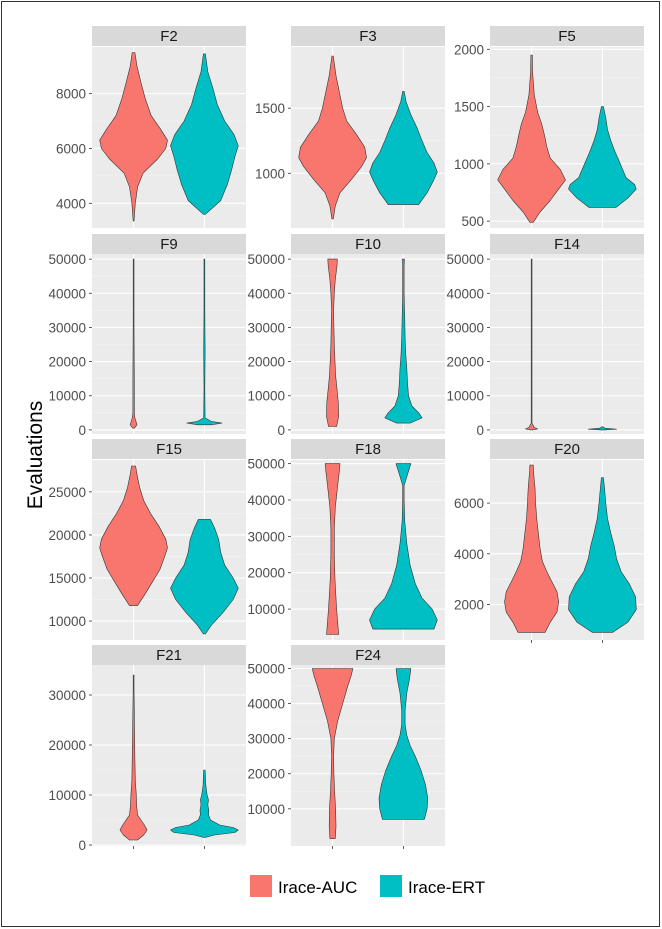  What do you see at coordinates (67, 578) in the screenshot?
I see `y-tick-label: 15000` at bounding box center [67, 578].